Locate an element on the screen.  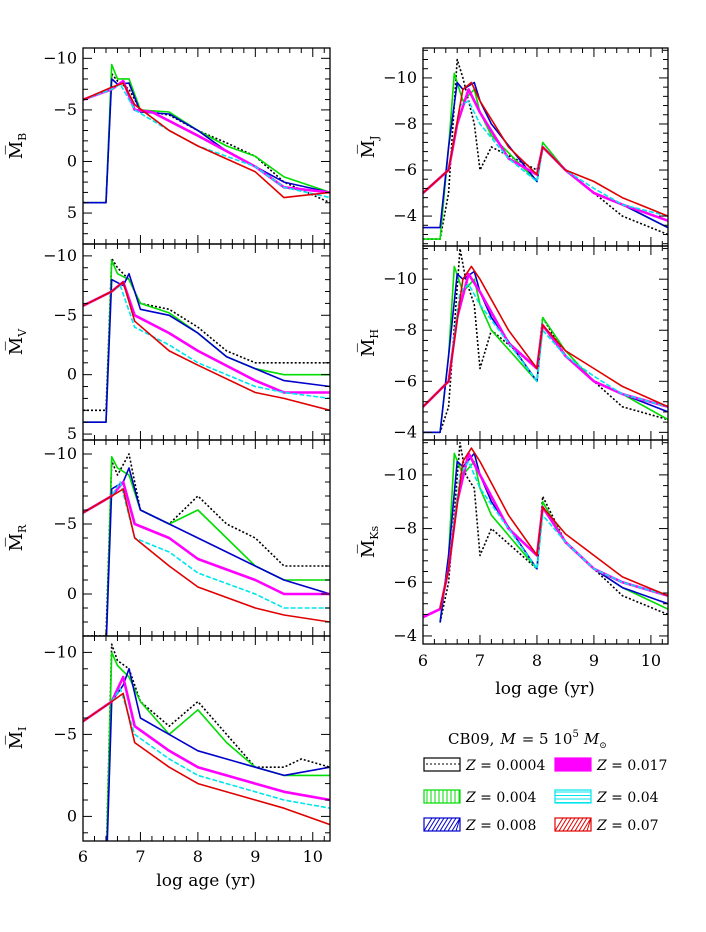
ticks-I: 6 7 8 9 10 −10 −5 0 is located at coordinates (186, 750).